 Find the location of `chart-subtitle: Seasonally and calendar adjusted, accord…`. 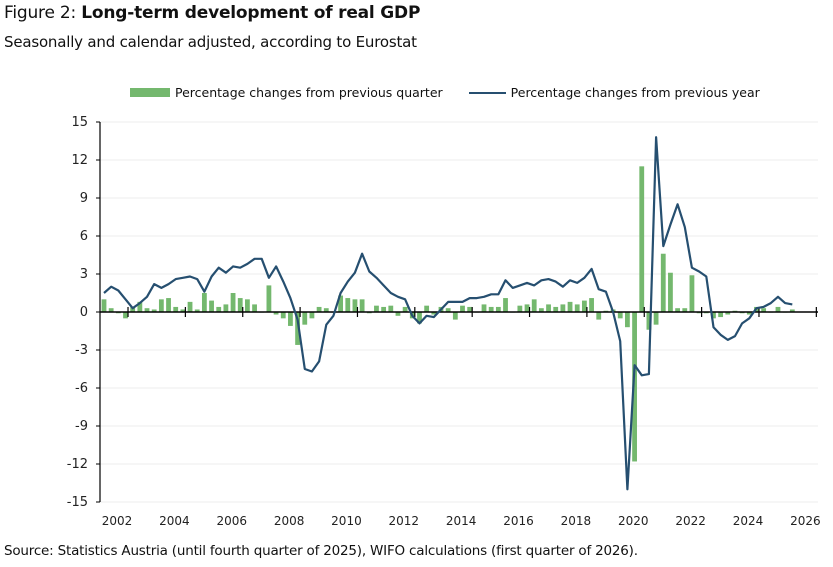

chart-subtitle: Seasonally and calendar adjusted, accord… is located at coordinates (210, 42).